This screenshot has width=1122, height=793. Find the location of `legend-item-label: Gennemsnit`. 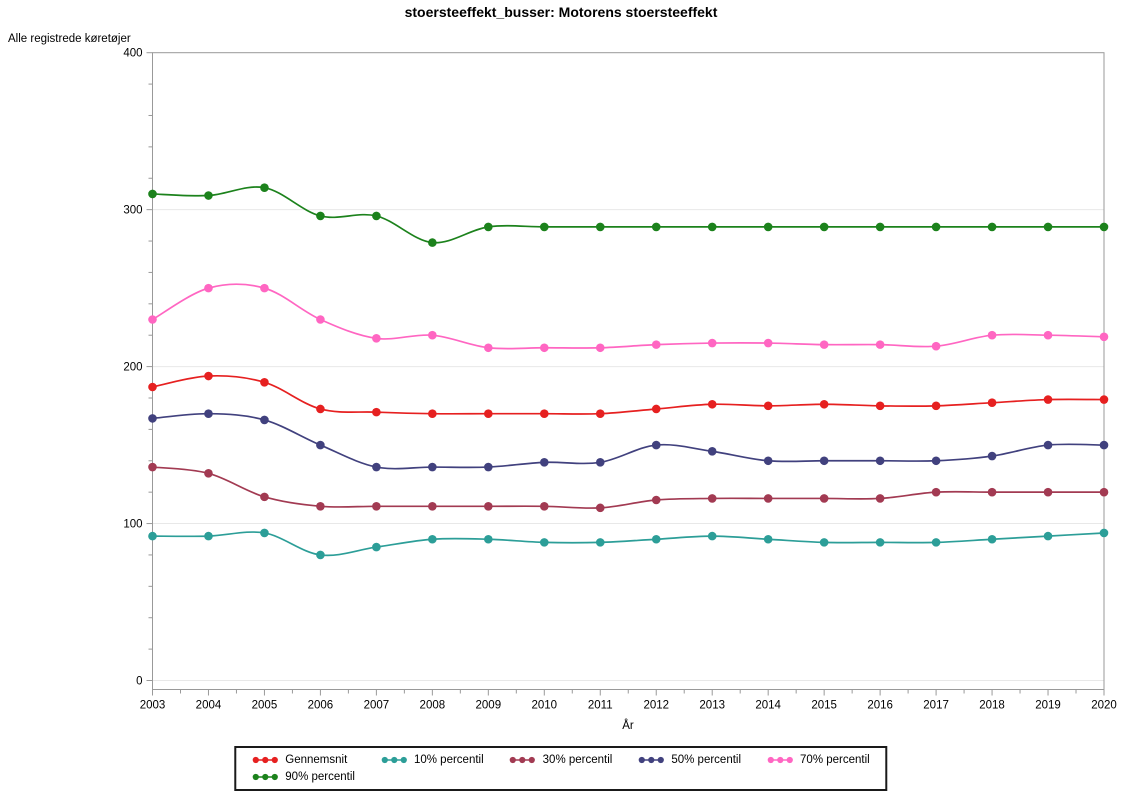

legend-item-label: Gennemsnit is located at coordinates (316, 760).